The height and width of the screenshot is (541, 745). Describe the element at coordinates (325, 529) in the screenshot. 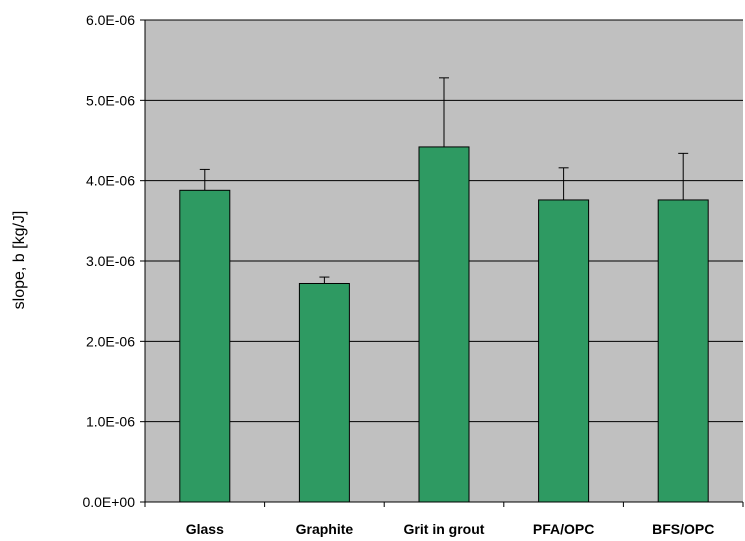

I see `x-category-label: Graphite` at that location.